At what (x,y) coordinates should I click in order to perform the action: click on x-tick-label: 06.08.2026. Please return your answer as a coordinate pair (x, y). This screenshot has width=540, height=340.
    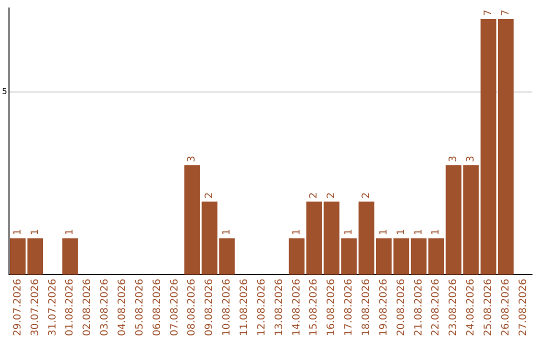
    Looking at the image, I should click on (157, 307).